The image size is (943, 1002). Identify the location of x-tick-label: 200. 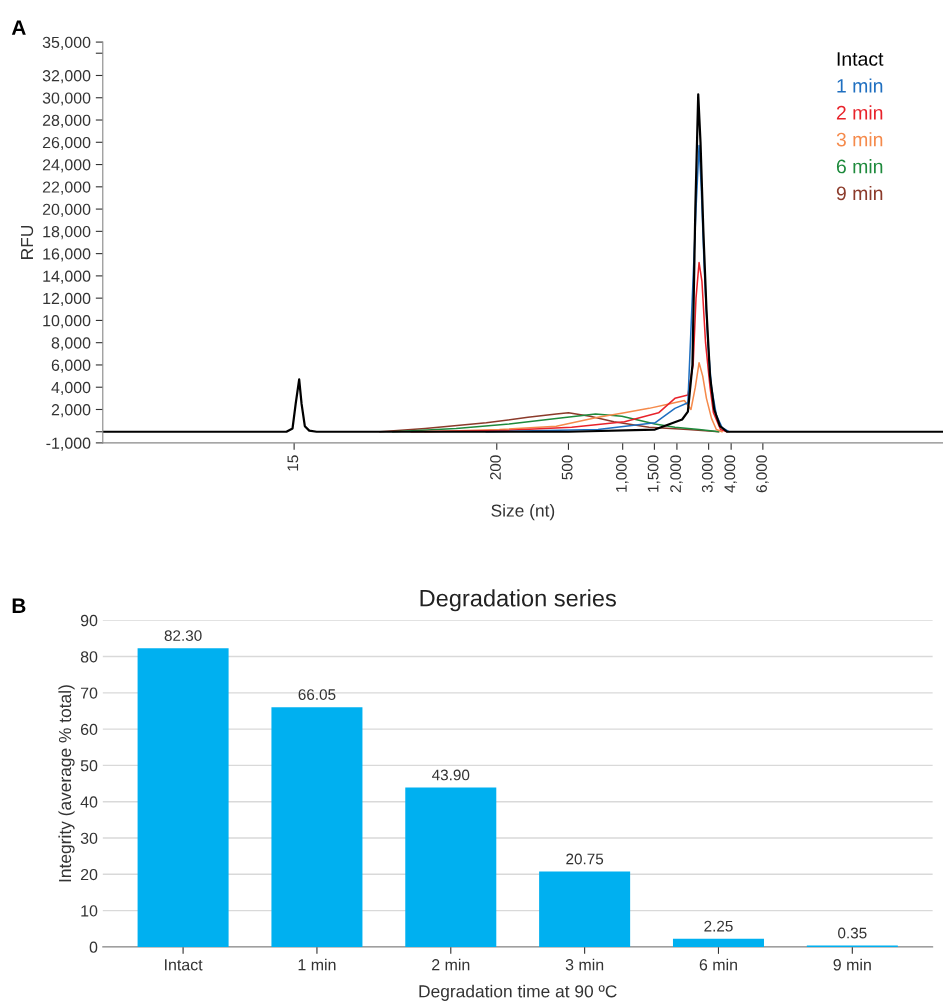
(495, 467).